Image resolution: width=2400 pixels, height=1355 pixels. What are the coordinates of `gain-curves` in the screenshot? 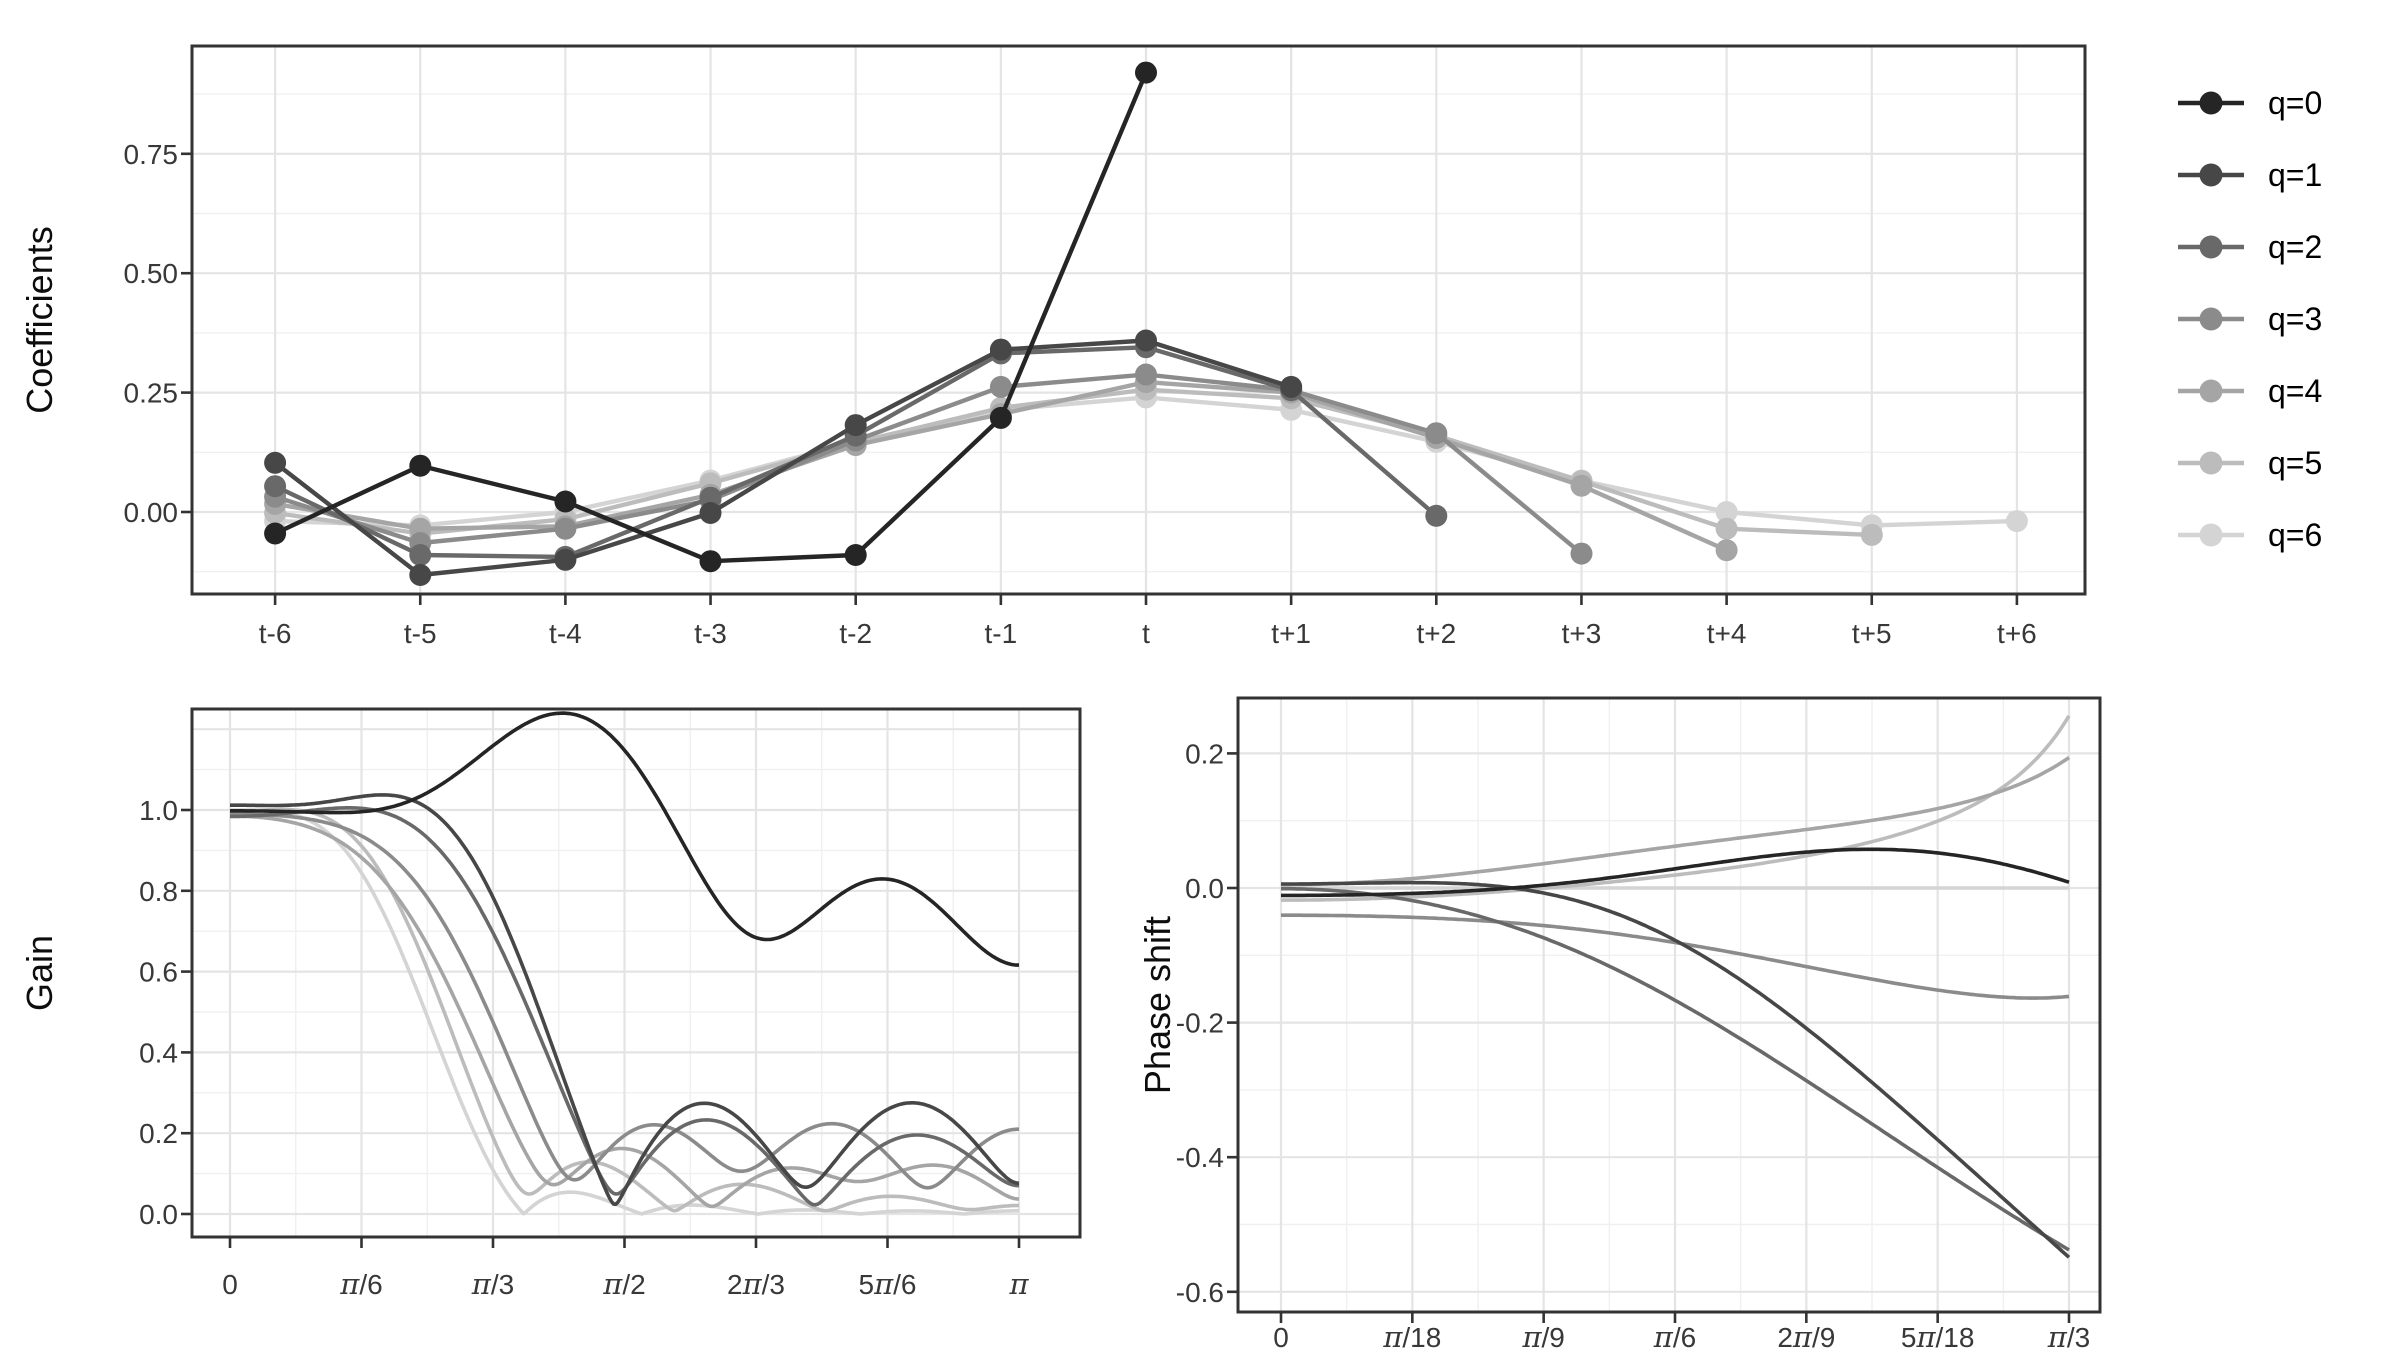 It's located at (625, 963).